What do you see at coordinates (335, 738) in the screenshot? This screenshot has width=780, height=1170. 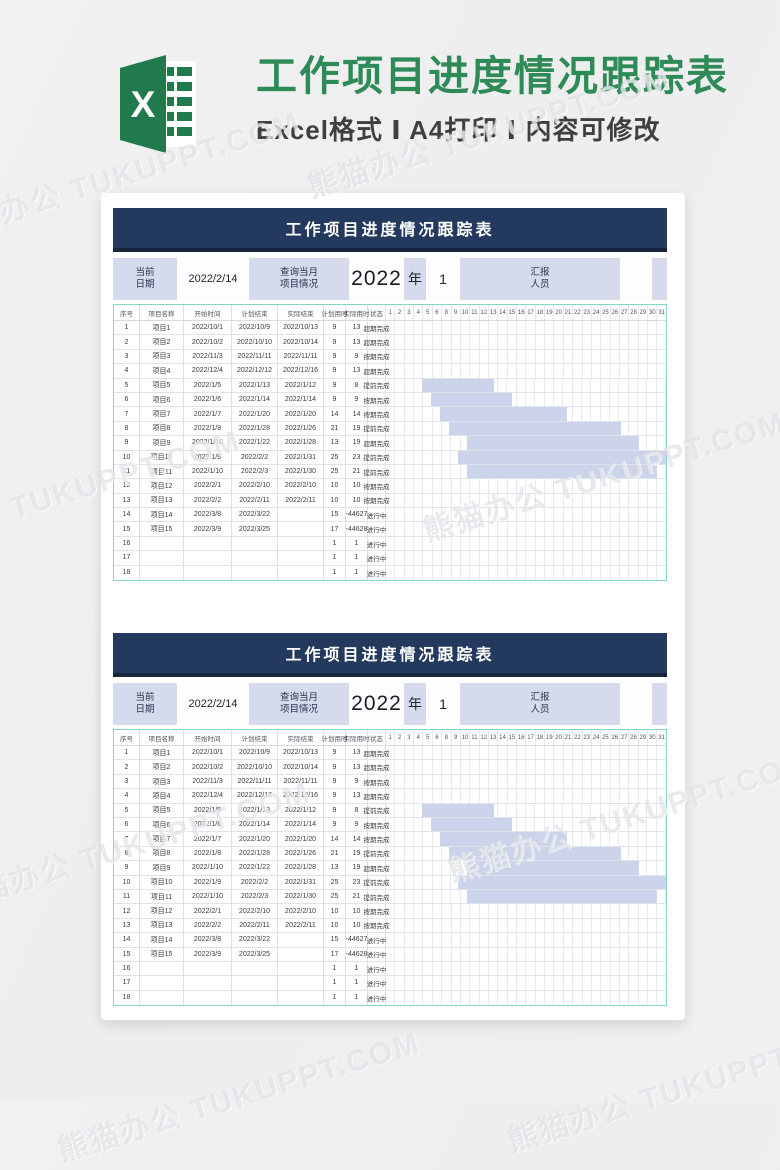 I see `column-header: 计划用时` at bounding box center [335, 738].